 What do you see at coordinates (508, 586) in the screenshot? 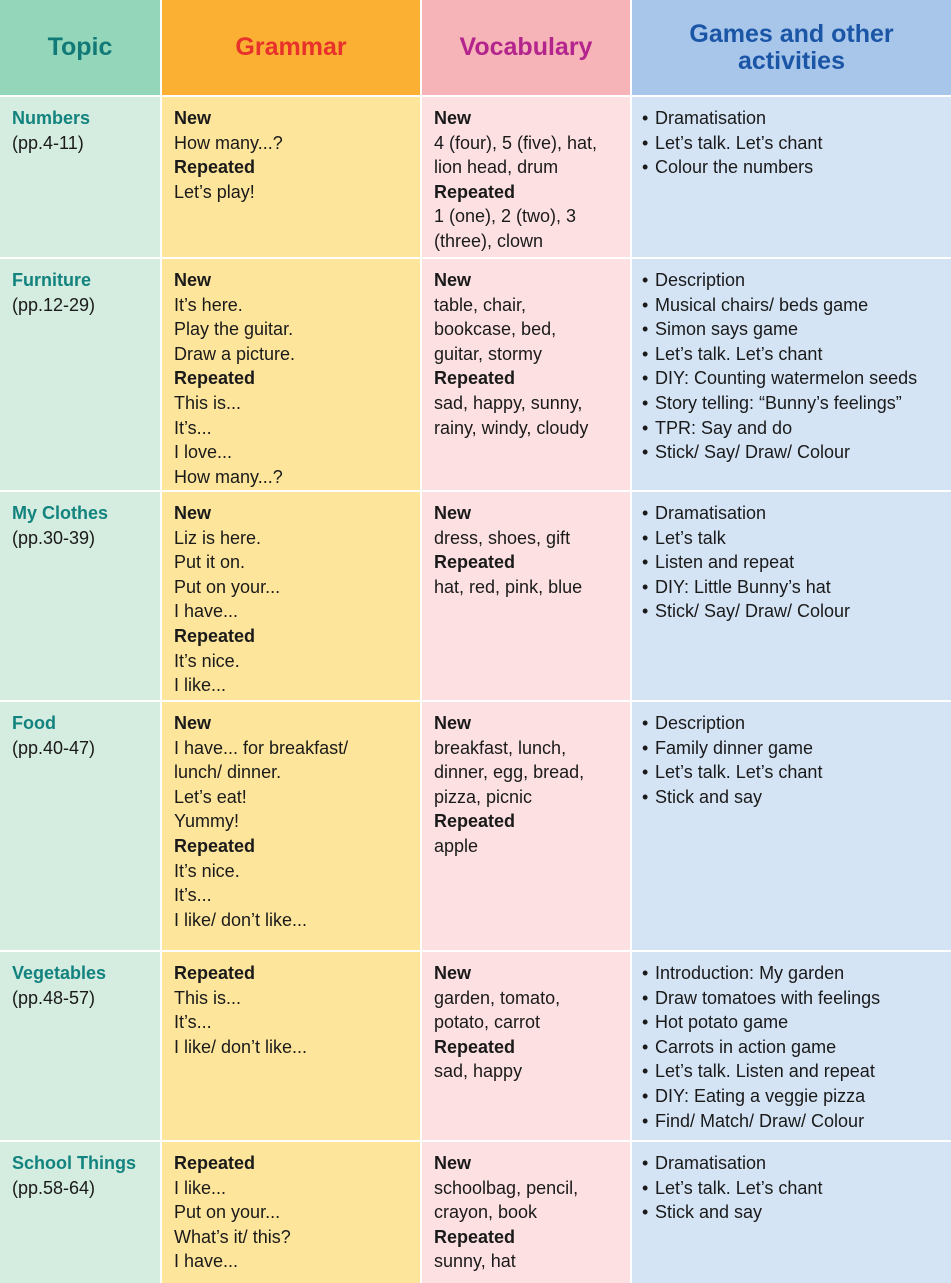
I see `text-line: hat, red, pink, blue` at bounding box center [508, 586].